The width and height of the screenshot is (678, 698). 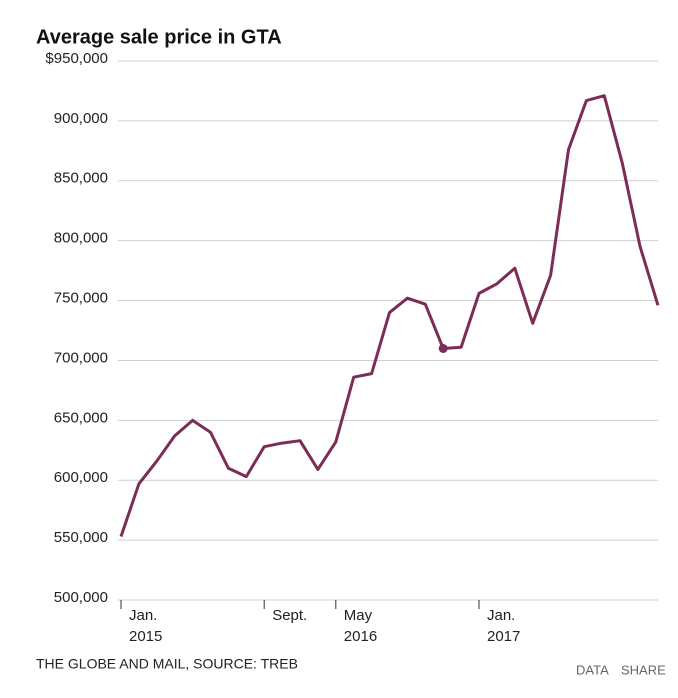 What do you see at coordinates (81, 298) in the screenshot?
I see `y-tick-label: 750,000` at bounding box center [81, 298].